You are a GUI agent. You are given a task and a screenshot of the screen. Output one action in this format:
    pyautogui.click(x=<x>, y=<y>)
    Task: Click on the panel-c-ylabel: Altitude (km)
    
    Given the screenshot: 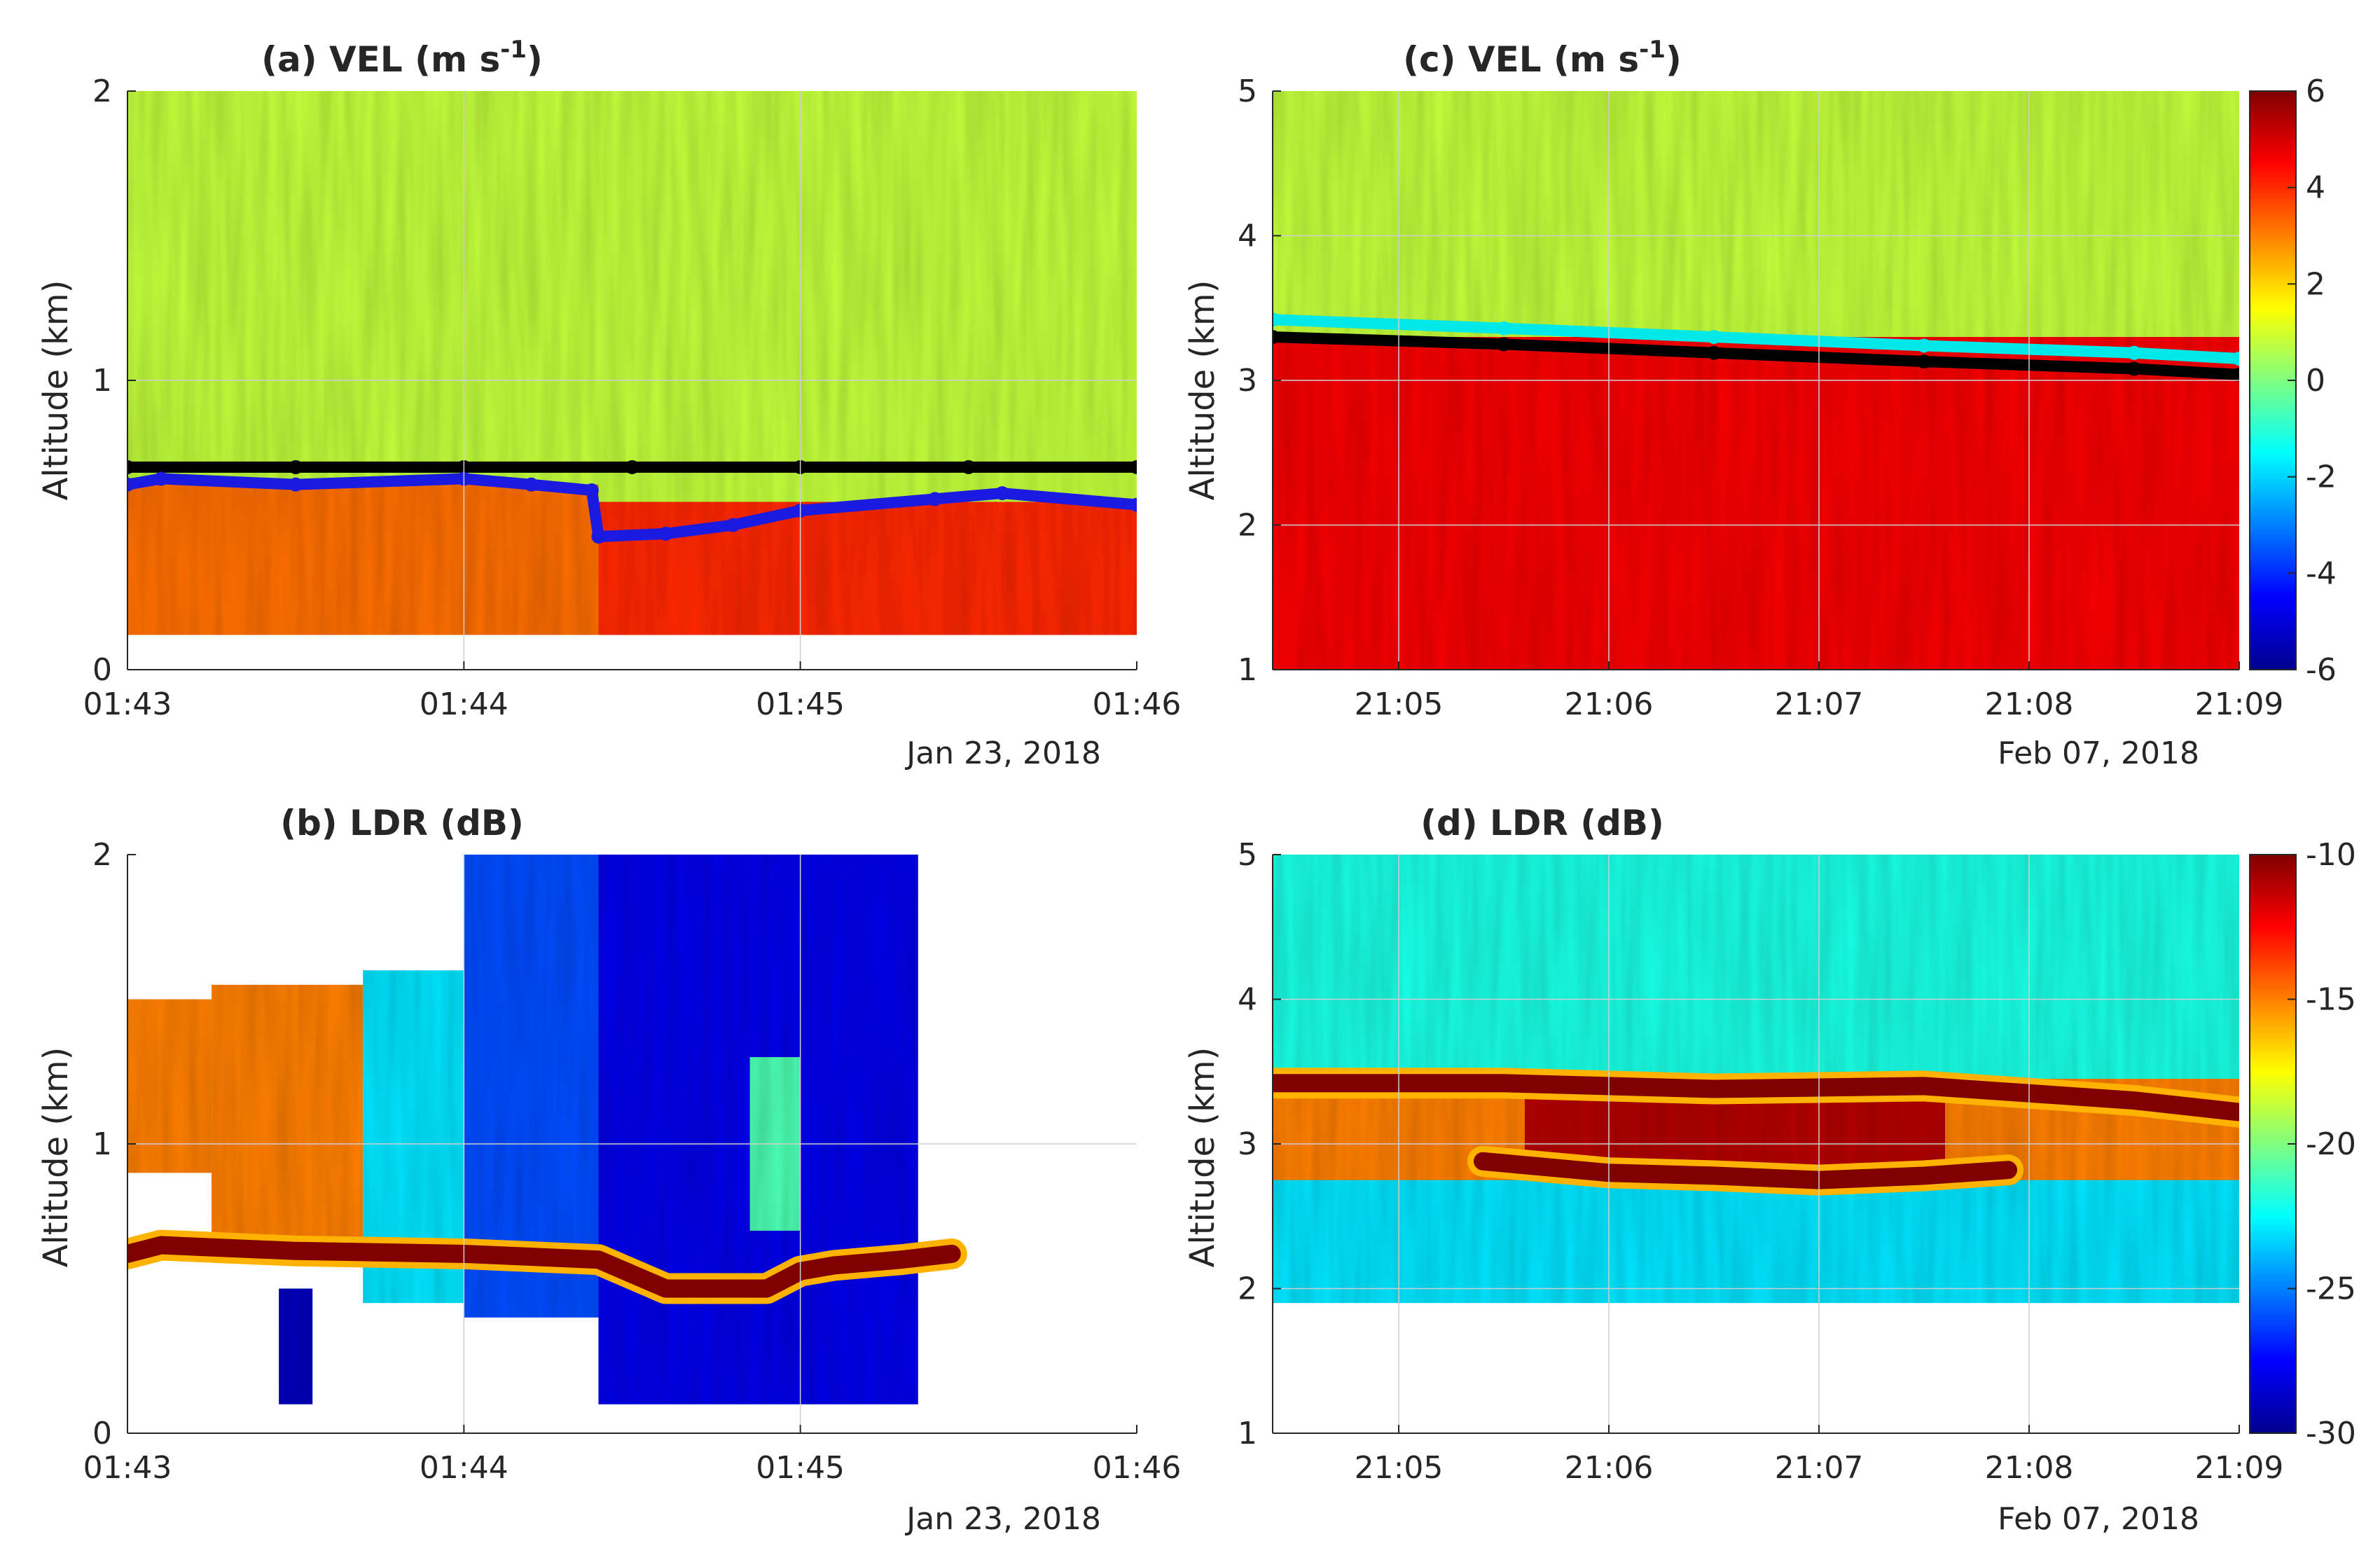 What is the action you would take?
    pyautogui.click(x=1202, y=390)
    